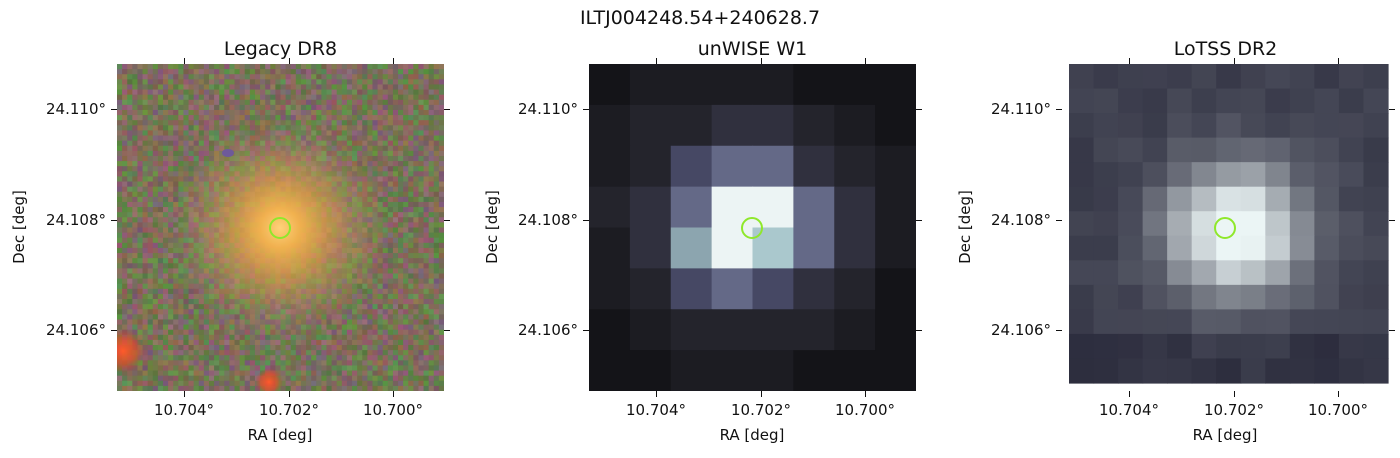 The height and width of the screenshot is (458, 1400). Describe the element at coordinates (1225, 49) in the screenshot. I see `panel-title: LoTSS DR2` at that location.